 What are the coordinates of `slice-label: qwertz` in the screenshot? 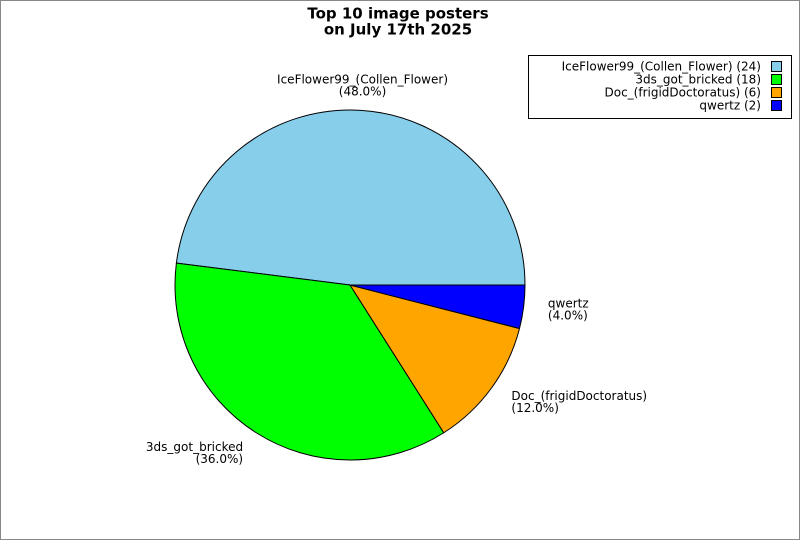 It's located at (568, 304).